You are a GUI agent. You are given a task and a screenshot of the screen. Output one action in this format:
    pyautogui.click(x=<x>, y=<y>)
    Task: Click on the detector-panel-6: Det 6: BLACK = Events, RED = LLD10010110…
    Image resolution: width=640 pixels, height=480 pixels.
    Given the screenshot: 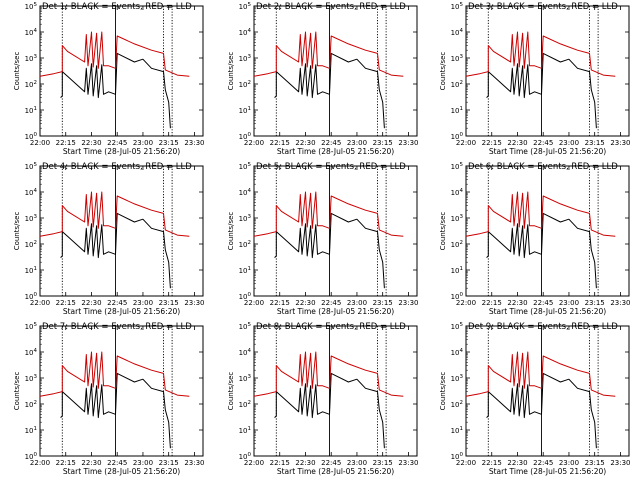 What is the action you would take?
    pyautogui.click(x=535, y=239)
    